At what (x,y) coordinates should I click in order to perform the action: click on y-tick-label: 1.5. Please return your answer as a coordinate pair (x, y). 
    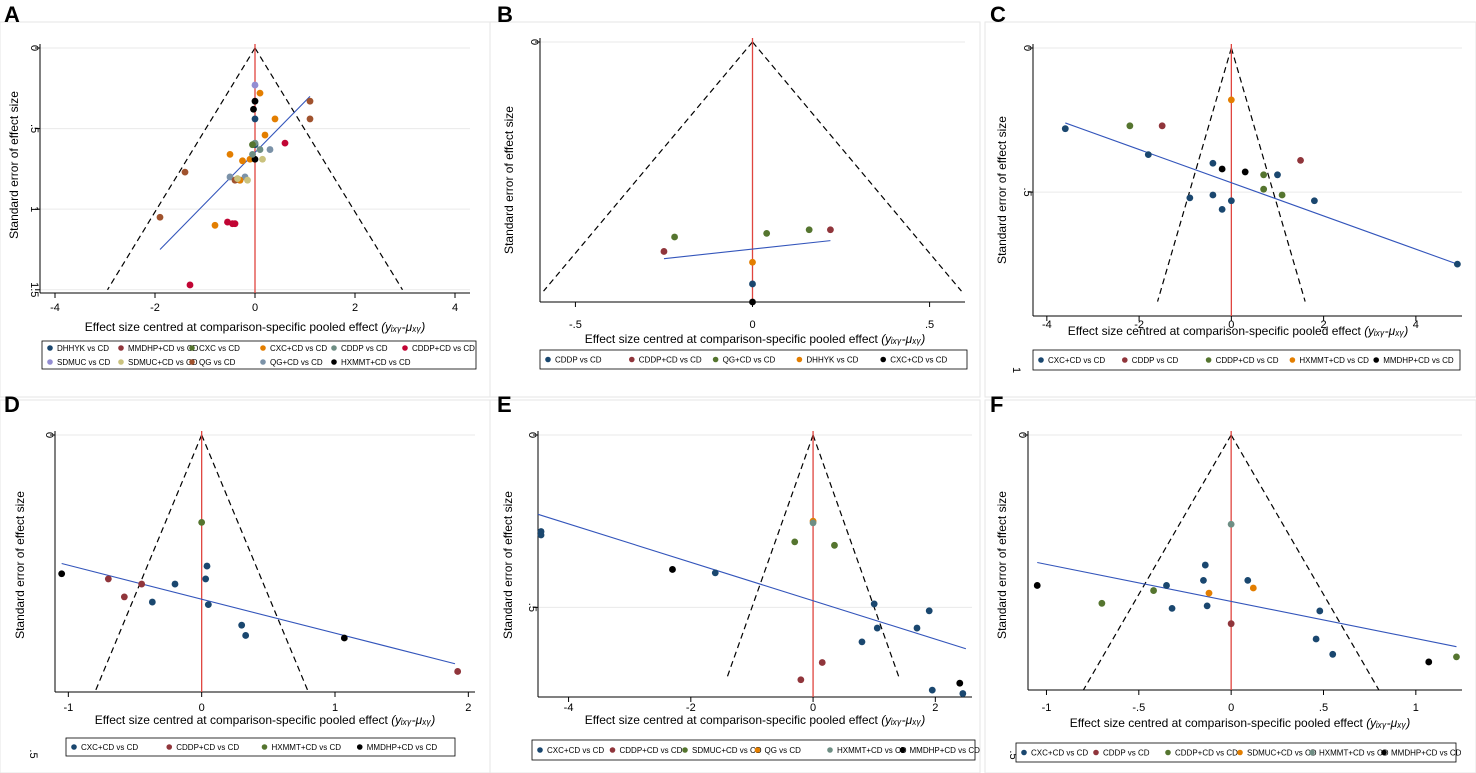
    Looking at the image, I should click on (34, 289).